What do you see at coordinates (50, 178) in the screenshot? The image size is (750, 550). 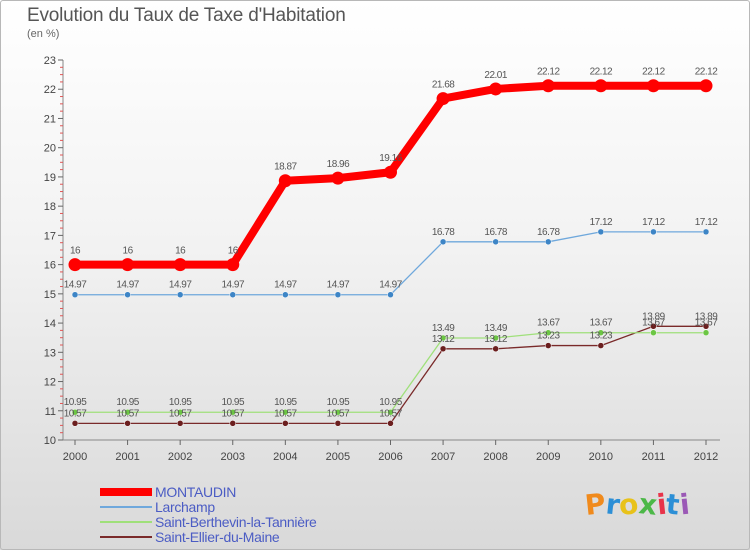 I see `y-tick-label: 19` at bounding box center [50, 178].